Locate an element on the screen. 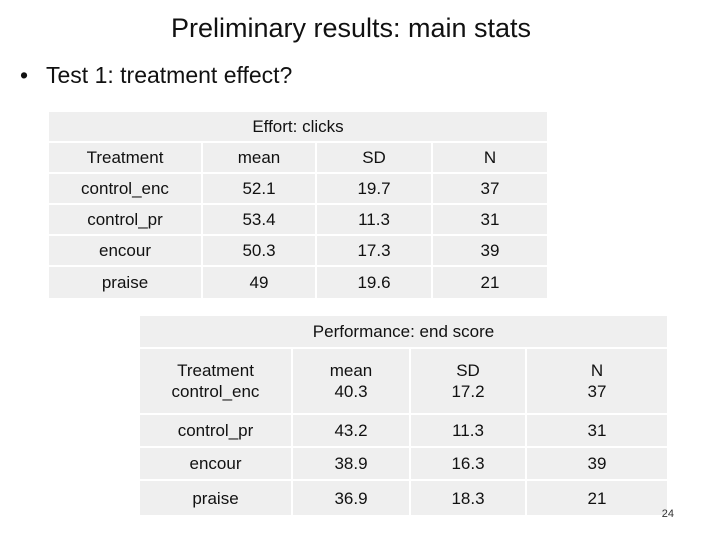  table-caption-text: Effort: clicks is located at coordinates (298, 126).